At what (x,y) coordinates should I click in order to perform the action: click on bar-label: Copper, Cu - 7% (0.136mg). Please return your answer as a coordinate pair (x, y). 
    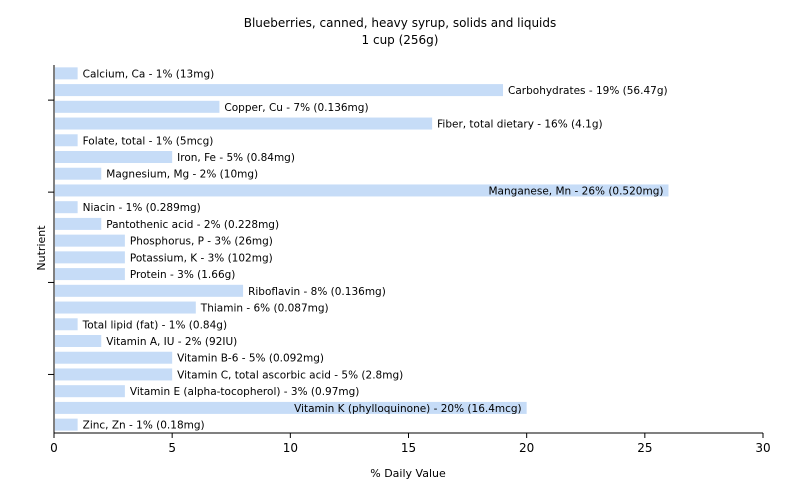
    Looking at the image, I should click on (296, 108).